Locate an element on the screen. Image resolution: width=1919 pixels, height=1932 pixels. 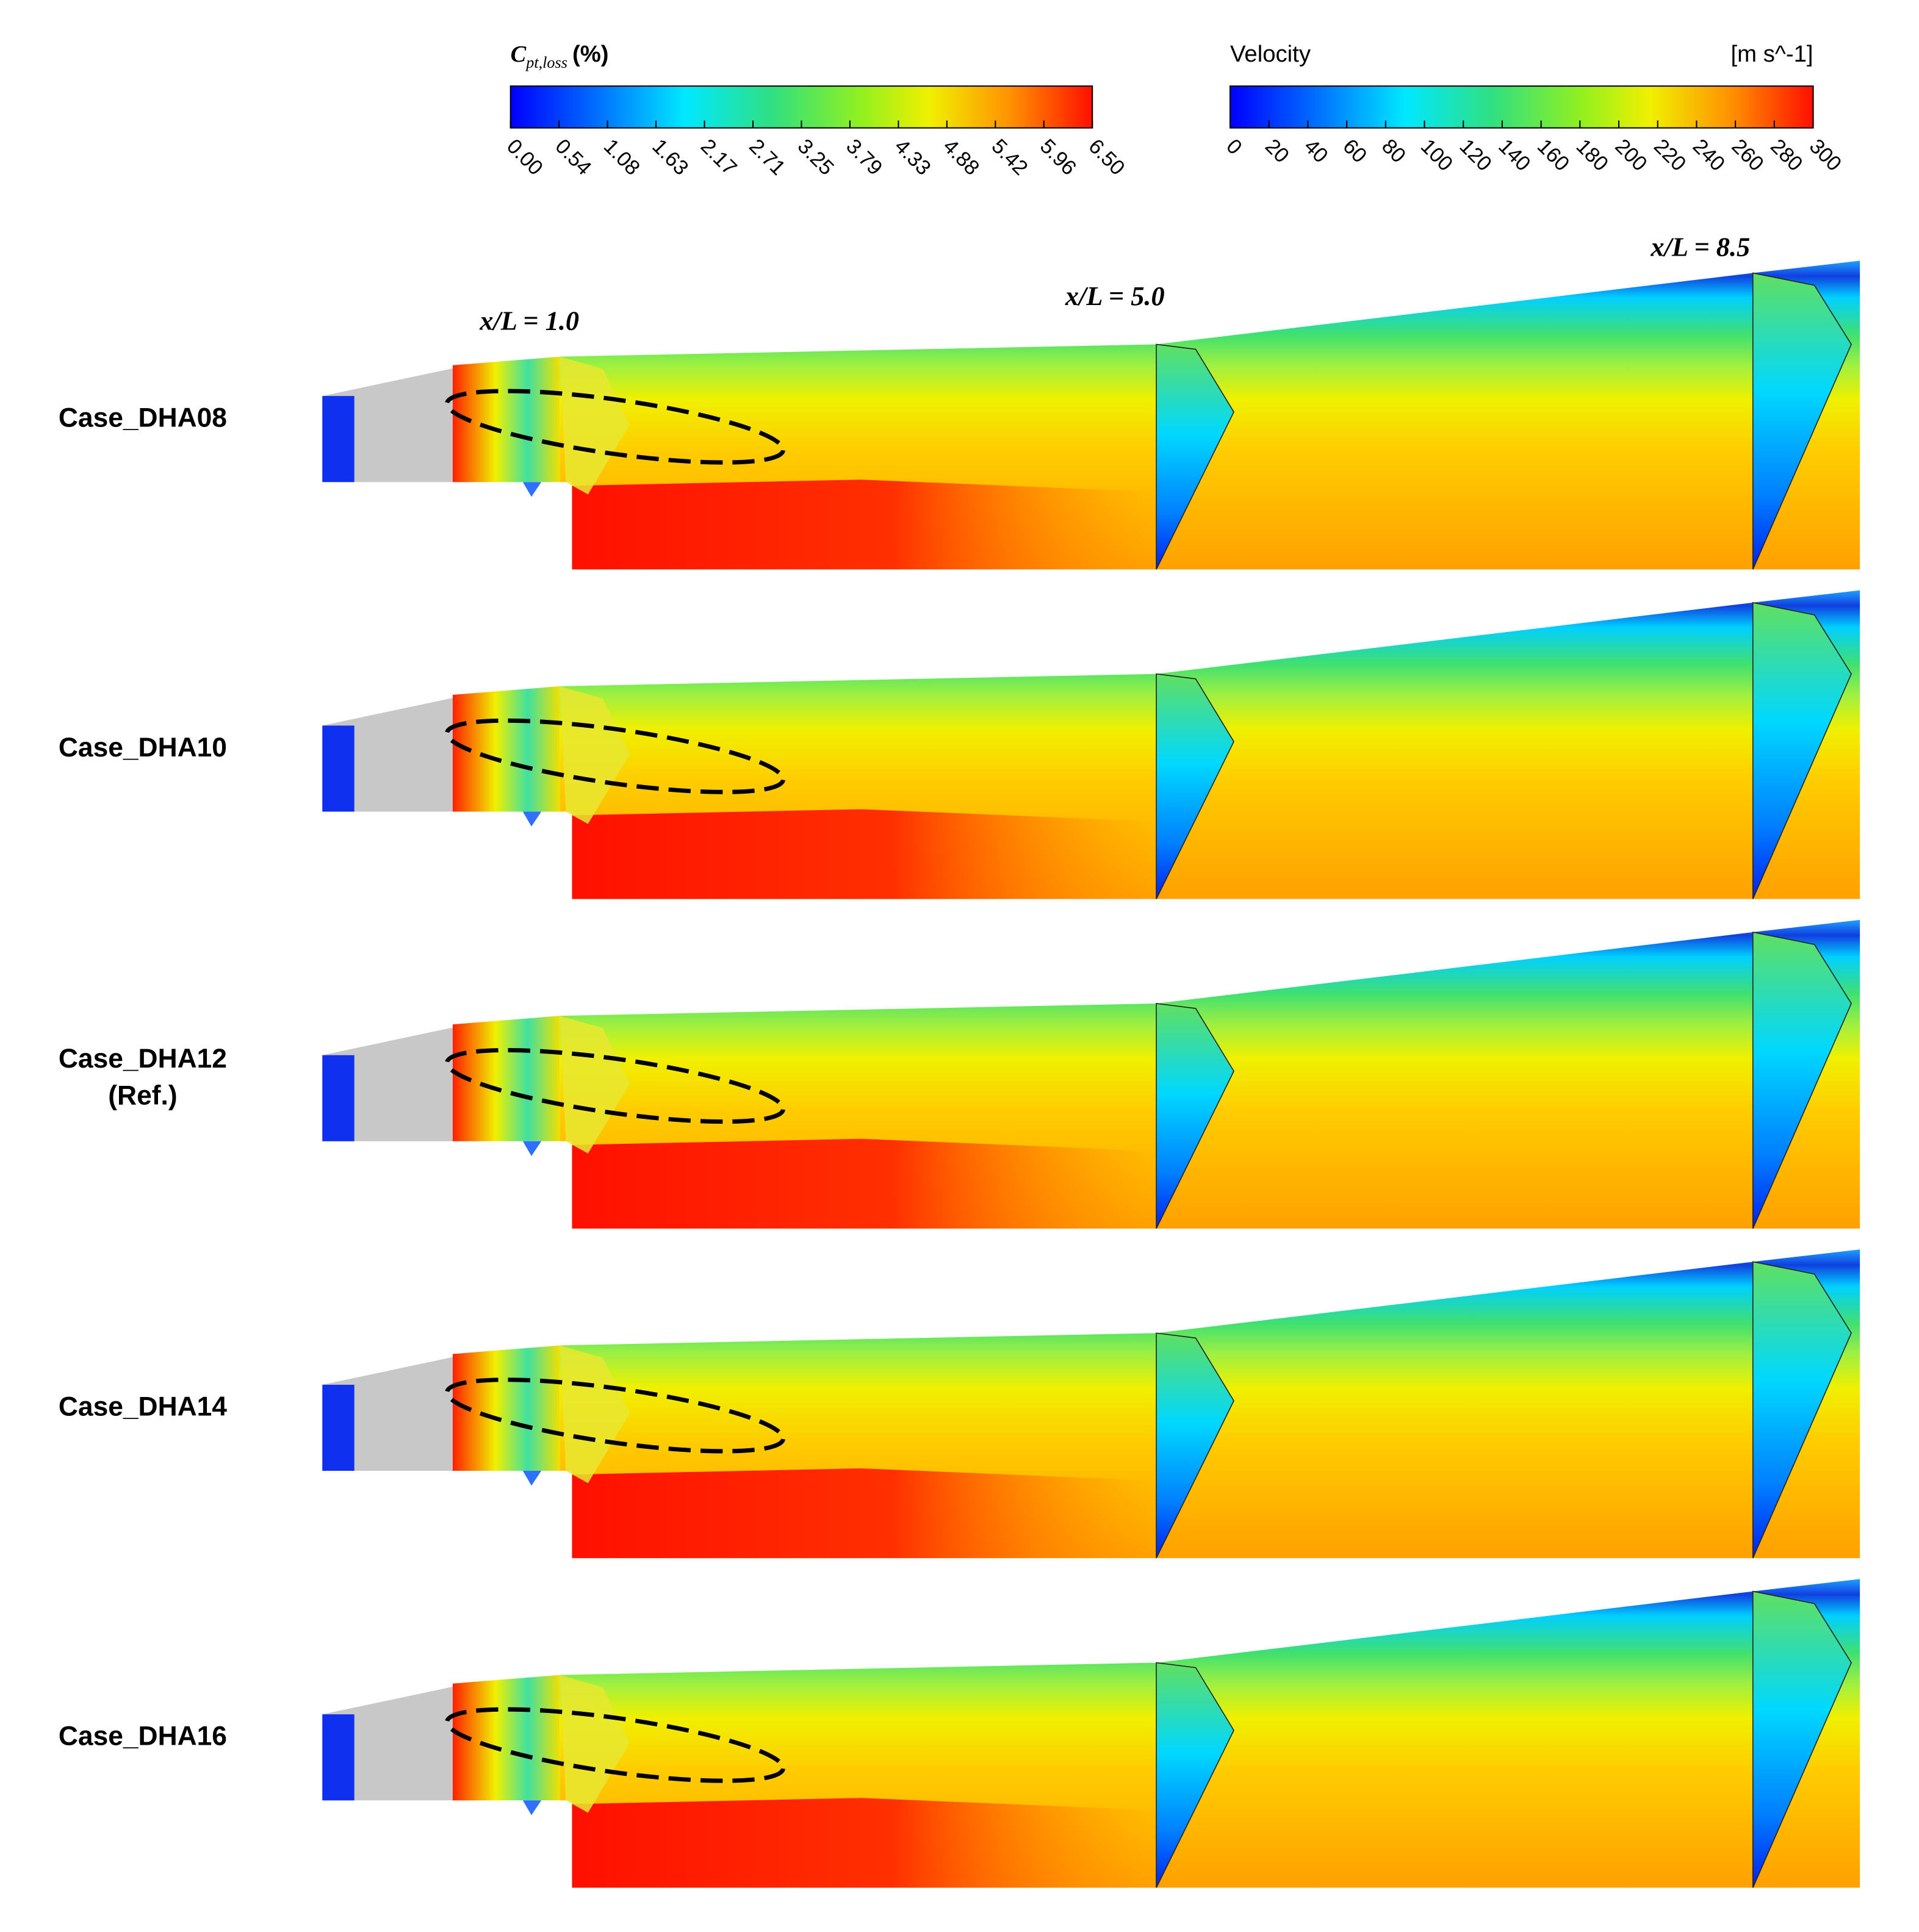
colorbar-tick-label: 5.42 is located at coordinates (1009, 157).